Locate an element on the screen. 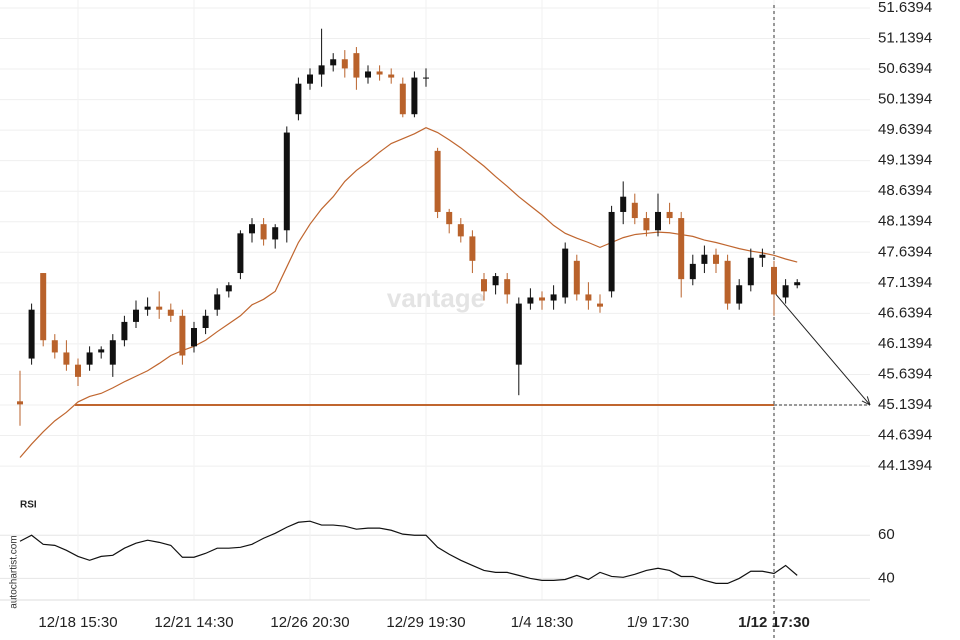 This screenshot has width=960, height=640. x-tick-label: 12/29 19:30 is located at coordinates (425, 622).